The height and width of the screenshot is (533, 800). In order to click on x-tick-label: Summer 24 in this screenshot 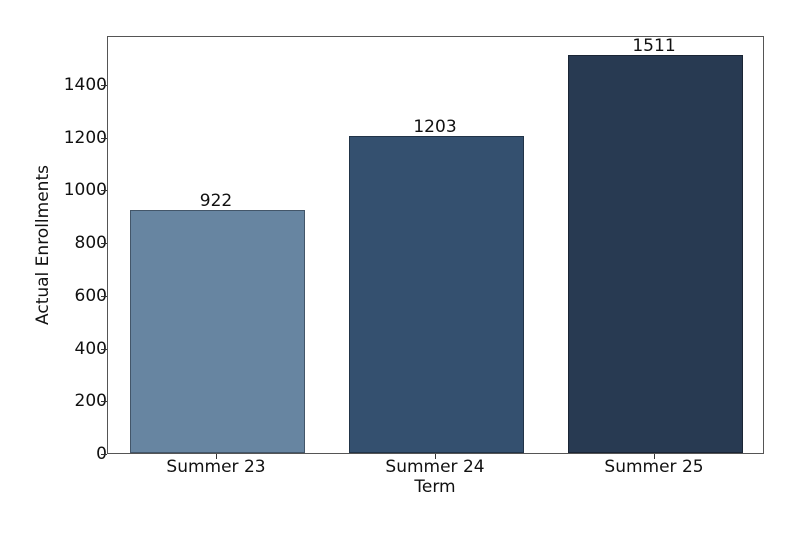, I will do `click(435, 467)`.